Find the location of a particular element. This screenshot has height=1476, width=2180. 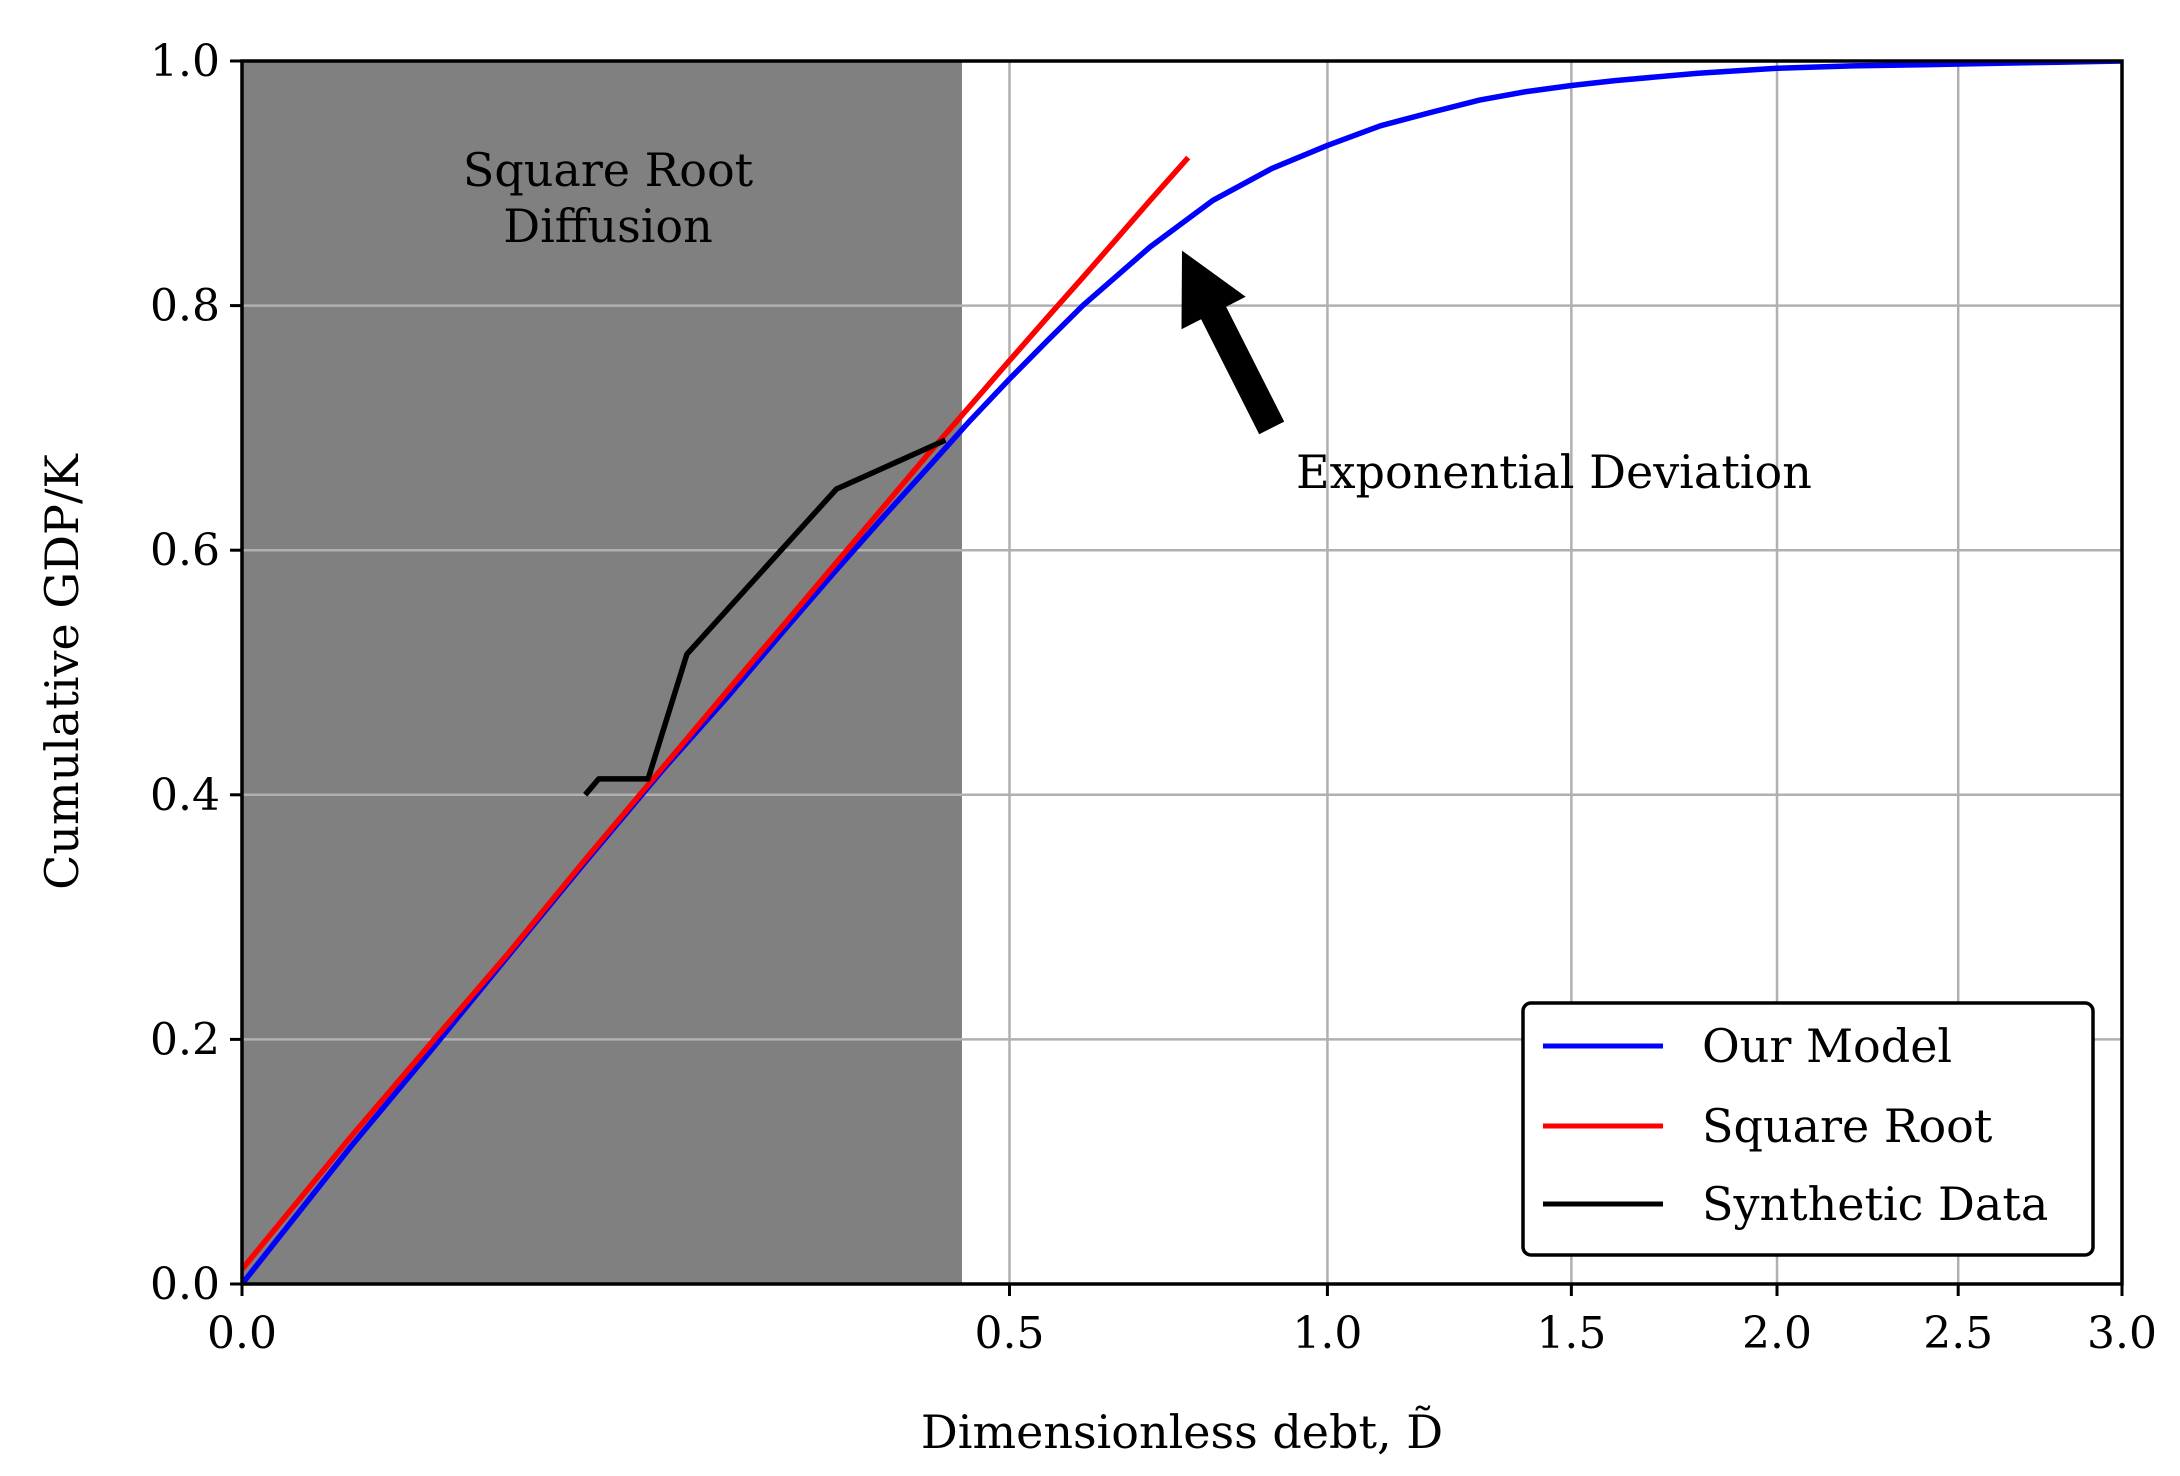

x-axis-label: Dimensionless debt, D̃ is located at coordinates (1182, 1432).